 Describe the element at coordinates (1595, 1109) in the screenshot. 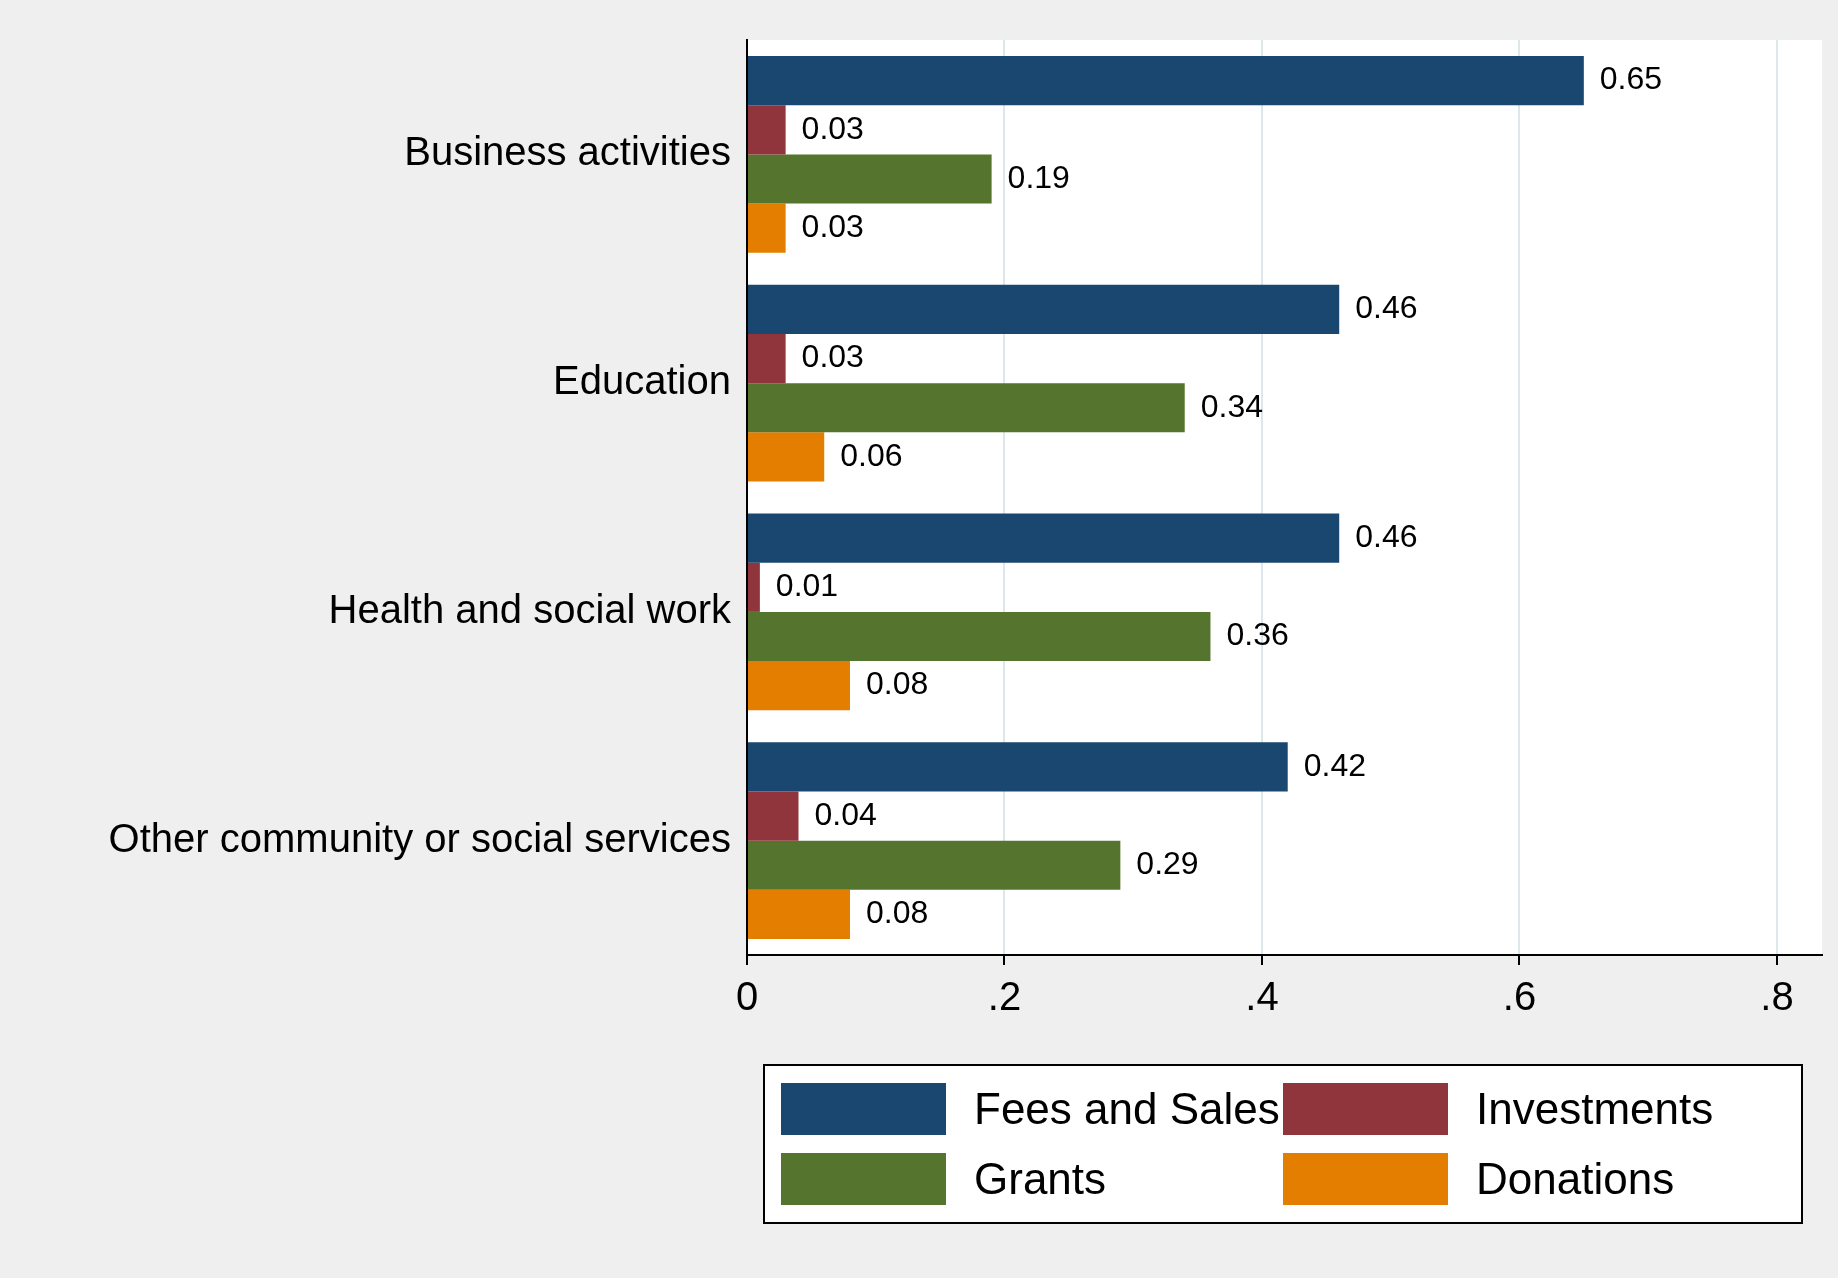

I see `legend-label: Investments` at that location.